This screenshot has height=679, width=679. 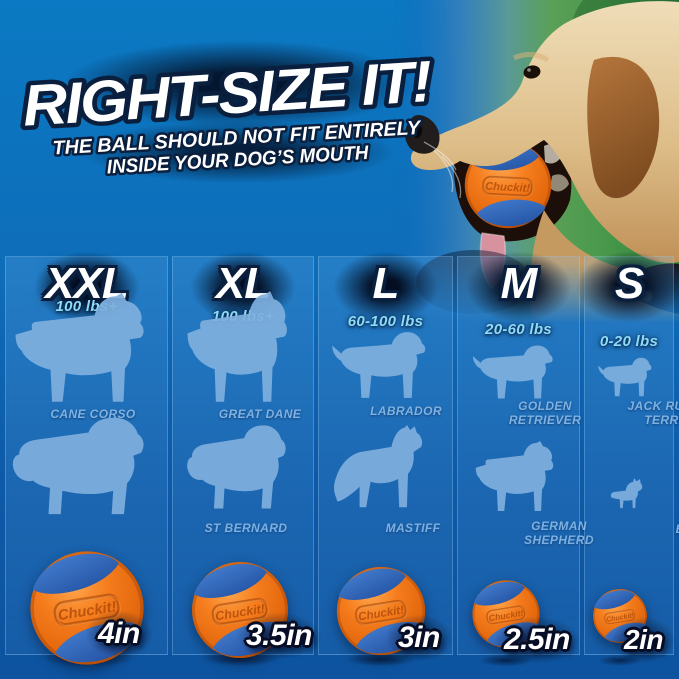 I want to click on breed-label: ST BERNARD, so click(x=246, y=571).